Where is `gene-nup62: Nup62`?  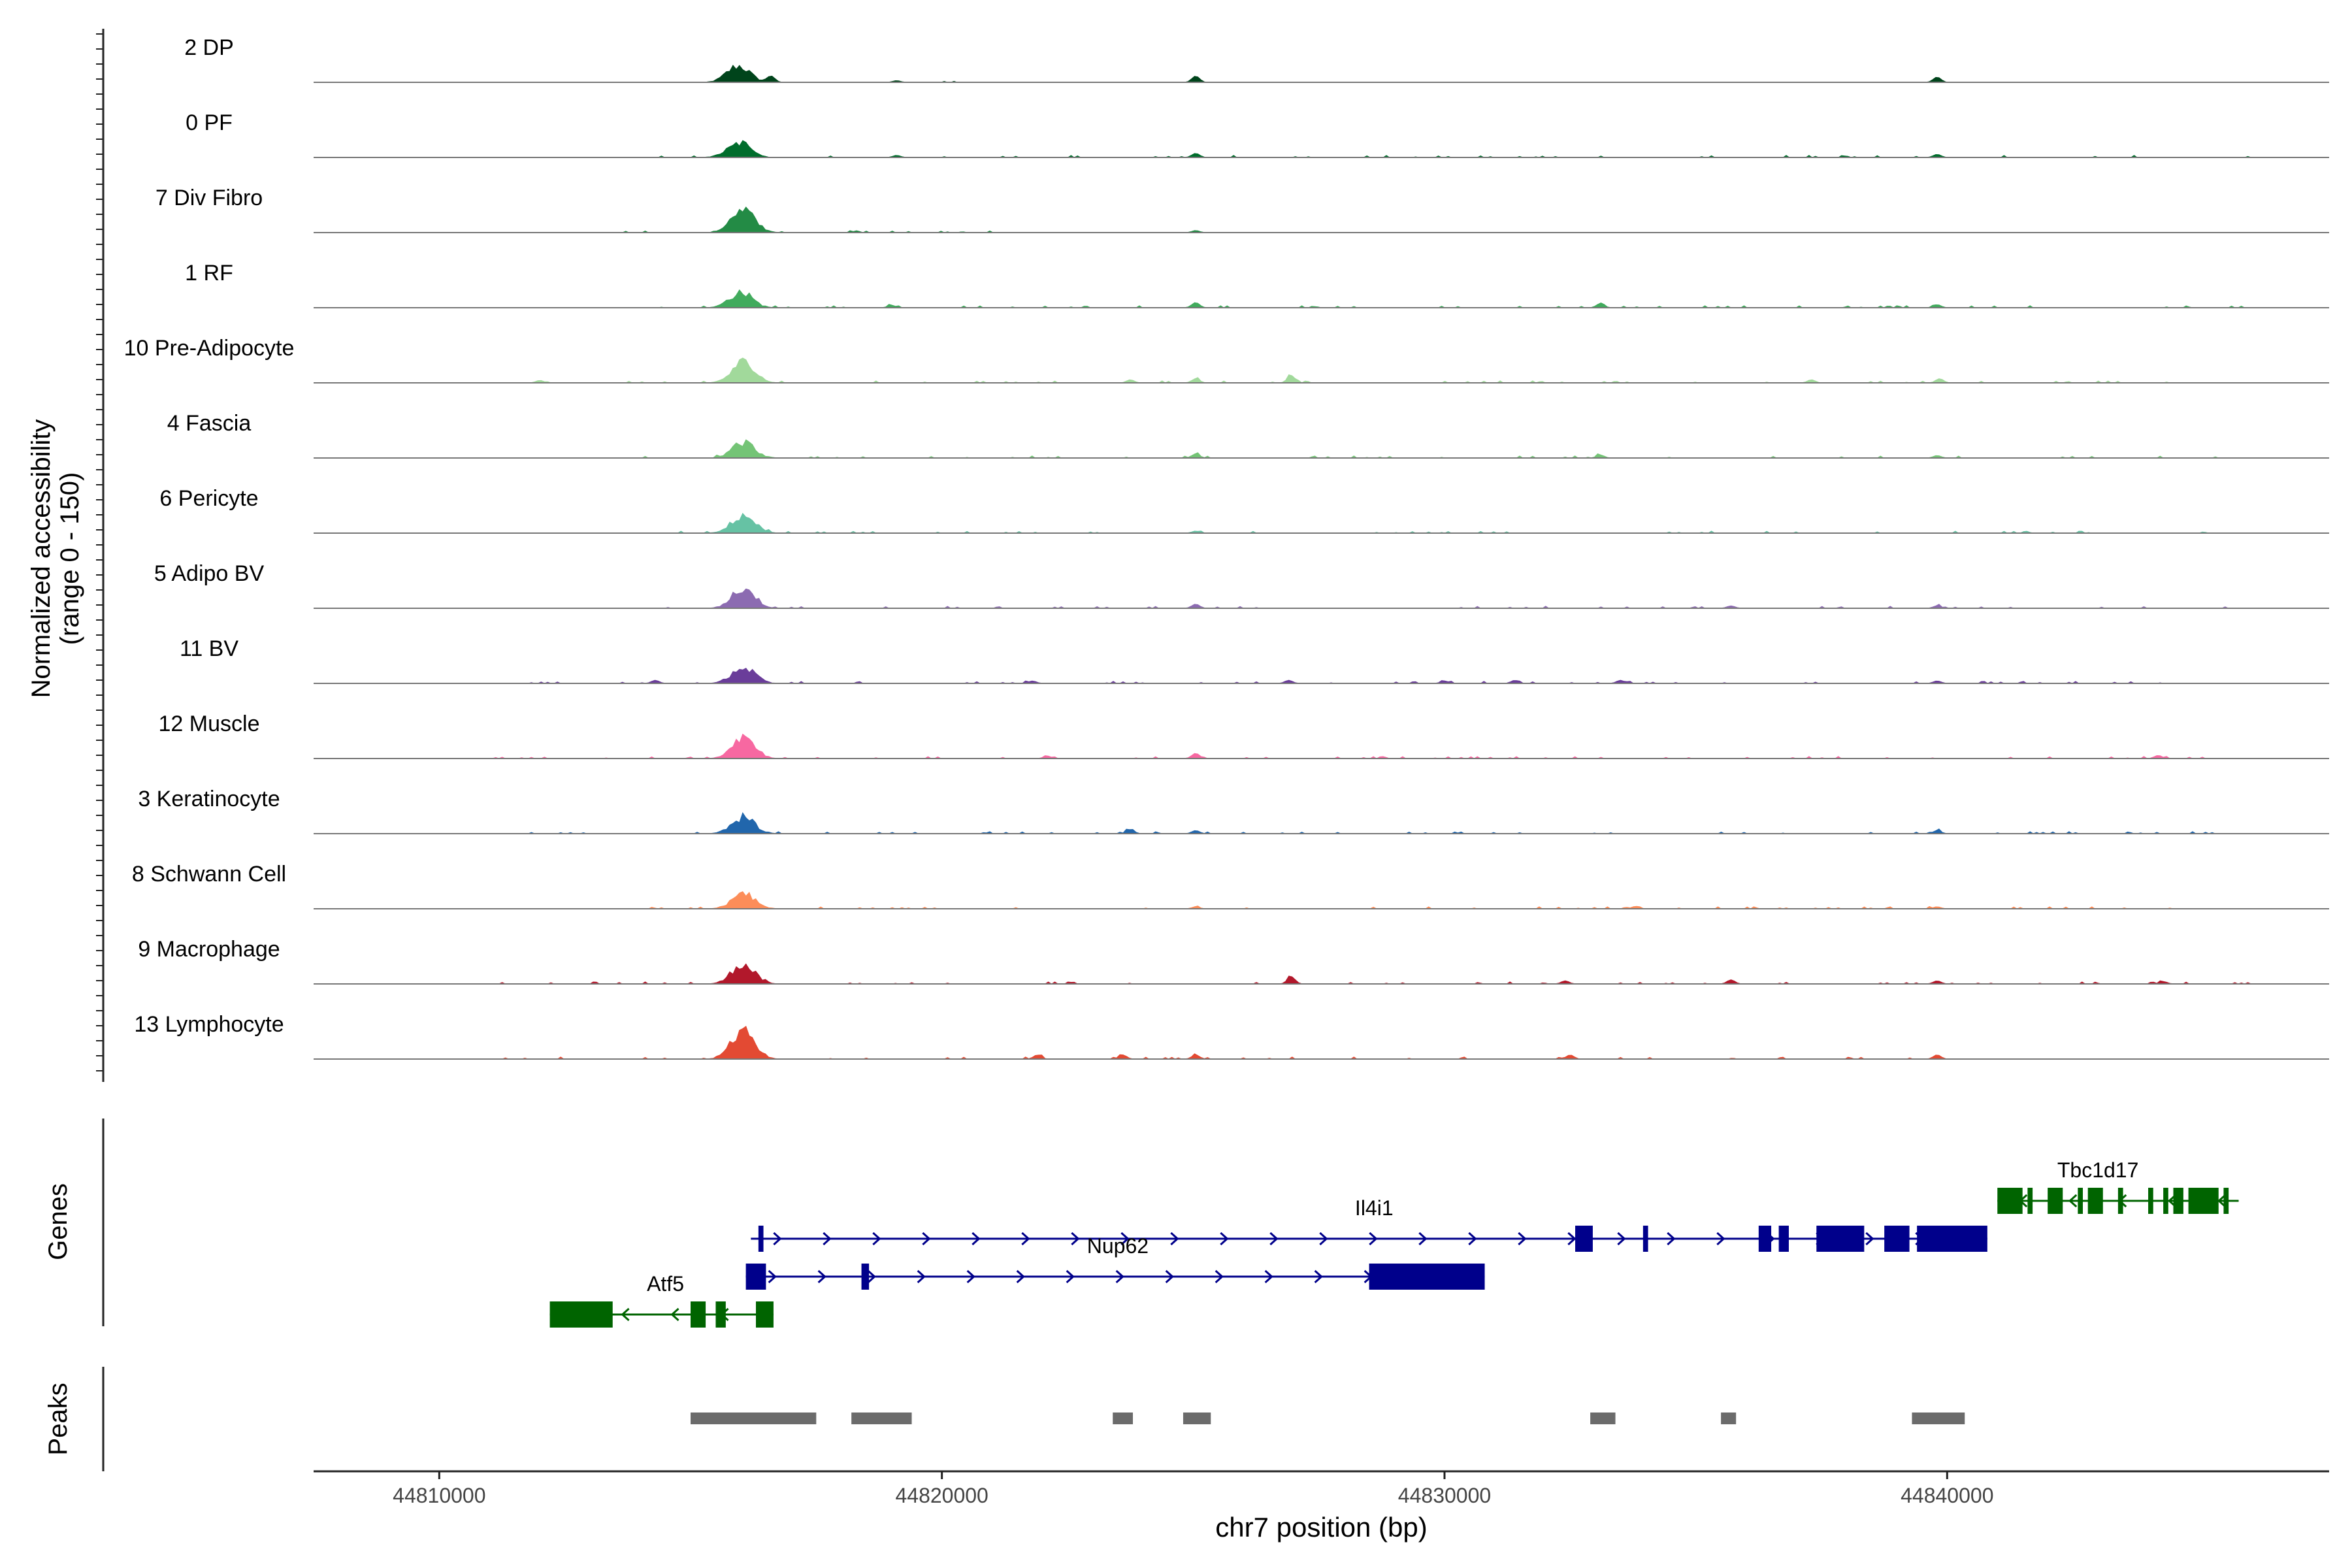
gene-nup62: Nup62 is located at coordinates (1115, 1262).